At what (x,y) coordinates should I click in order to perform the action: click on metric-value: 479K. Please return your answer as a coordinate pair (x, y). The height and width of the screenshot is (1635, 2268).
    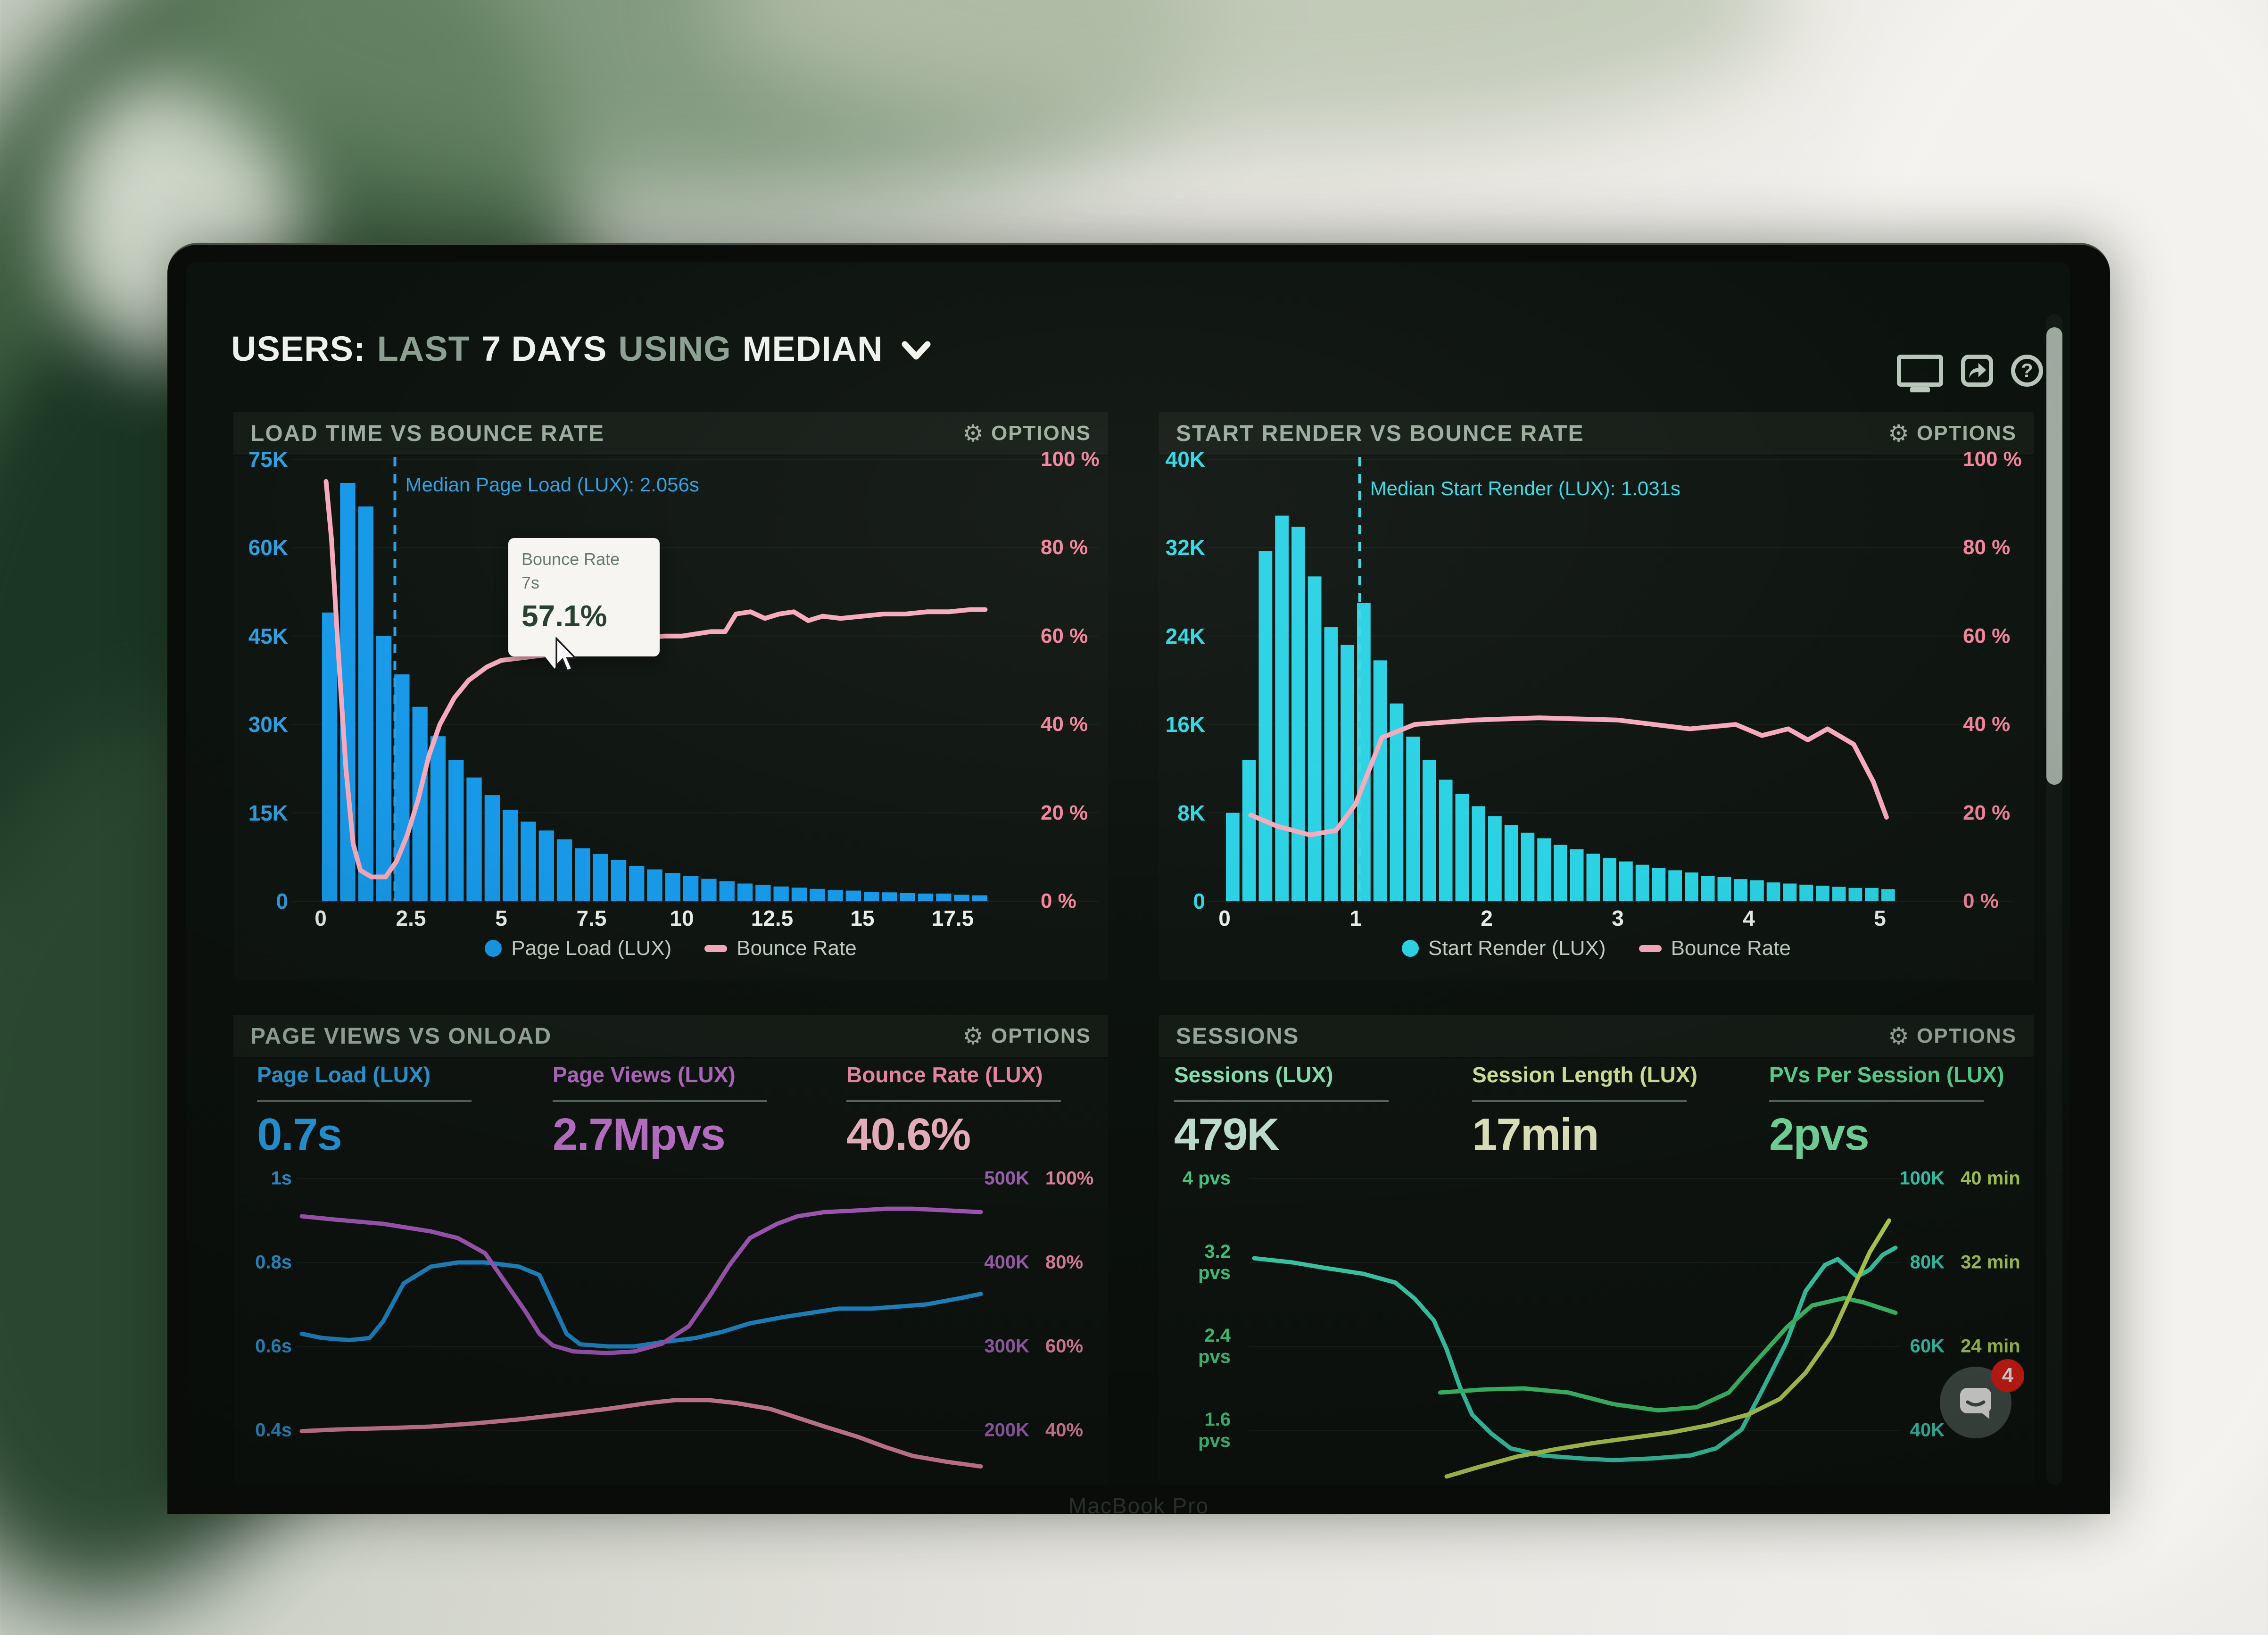
    Looking at the image, I should click on (1227, 1134).